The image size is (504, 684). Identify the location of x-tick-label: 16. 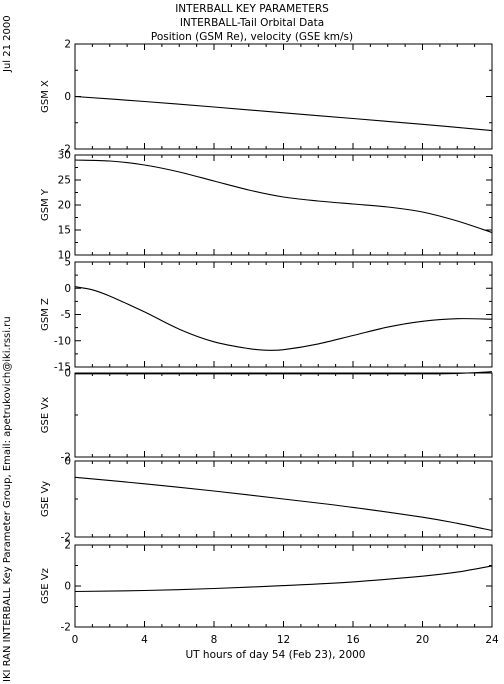
(353, 640).